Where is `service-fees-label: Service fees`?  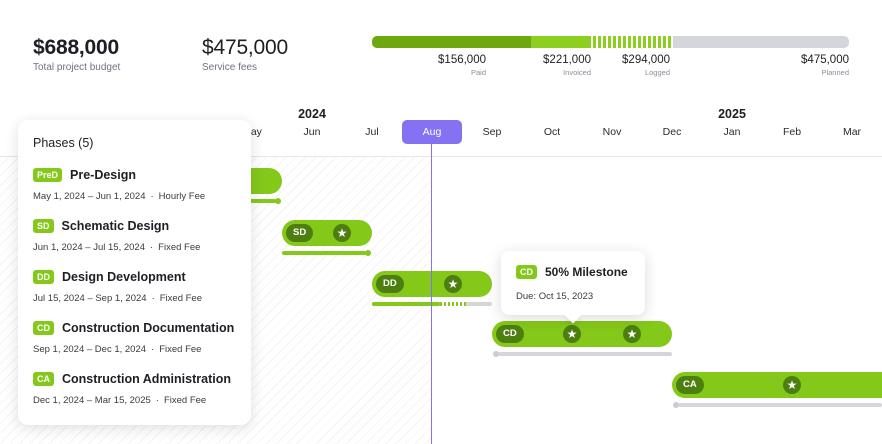
service-fees-label: Service fees is located at coordinates (230, 67).